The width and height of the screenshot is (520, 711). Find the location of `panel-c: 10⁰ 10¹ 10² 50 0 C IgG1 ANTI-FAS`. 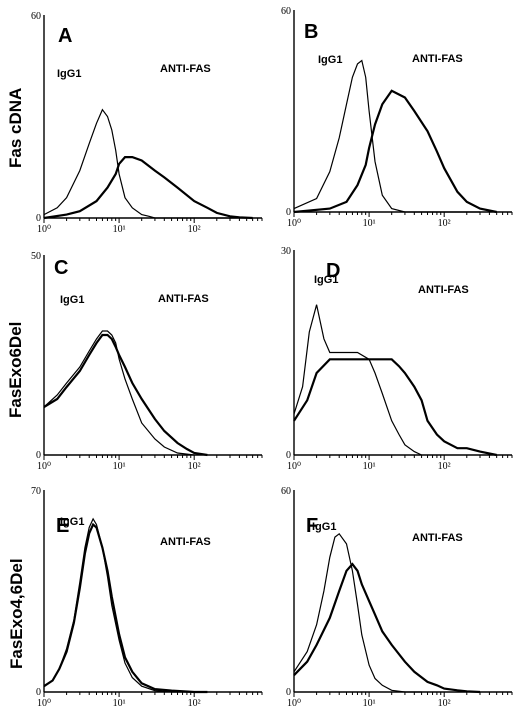

panel-c: 10⁰ 10¹ 10² 50 0 C IgG1 ANTI-FAS is located at coordinates (147, 361).